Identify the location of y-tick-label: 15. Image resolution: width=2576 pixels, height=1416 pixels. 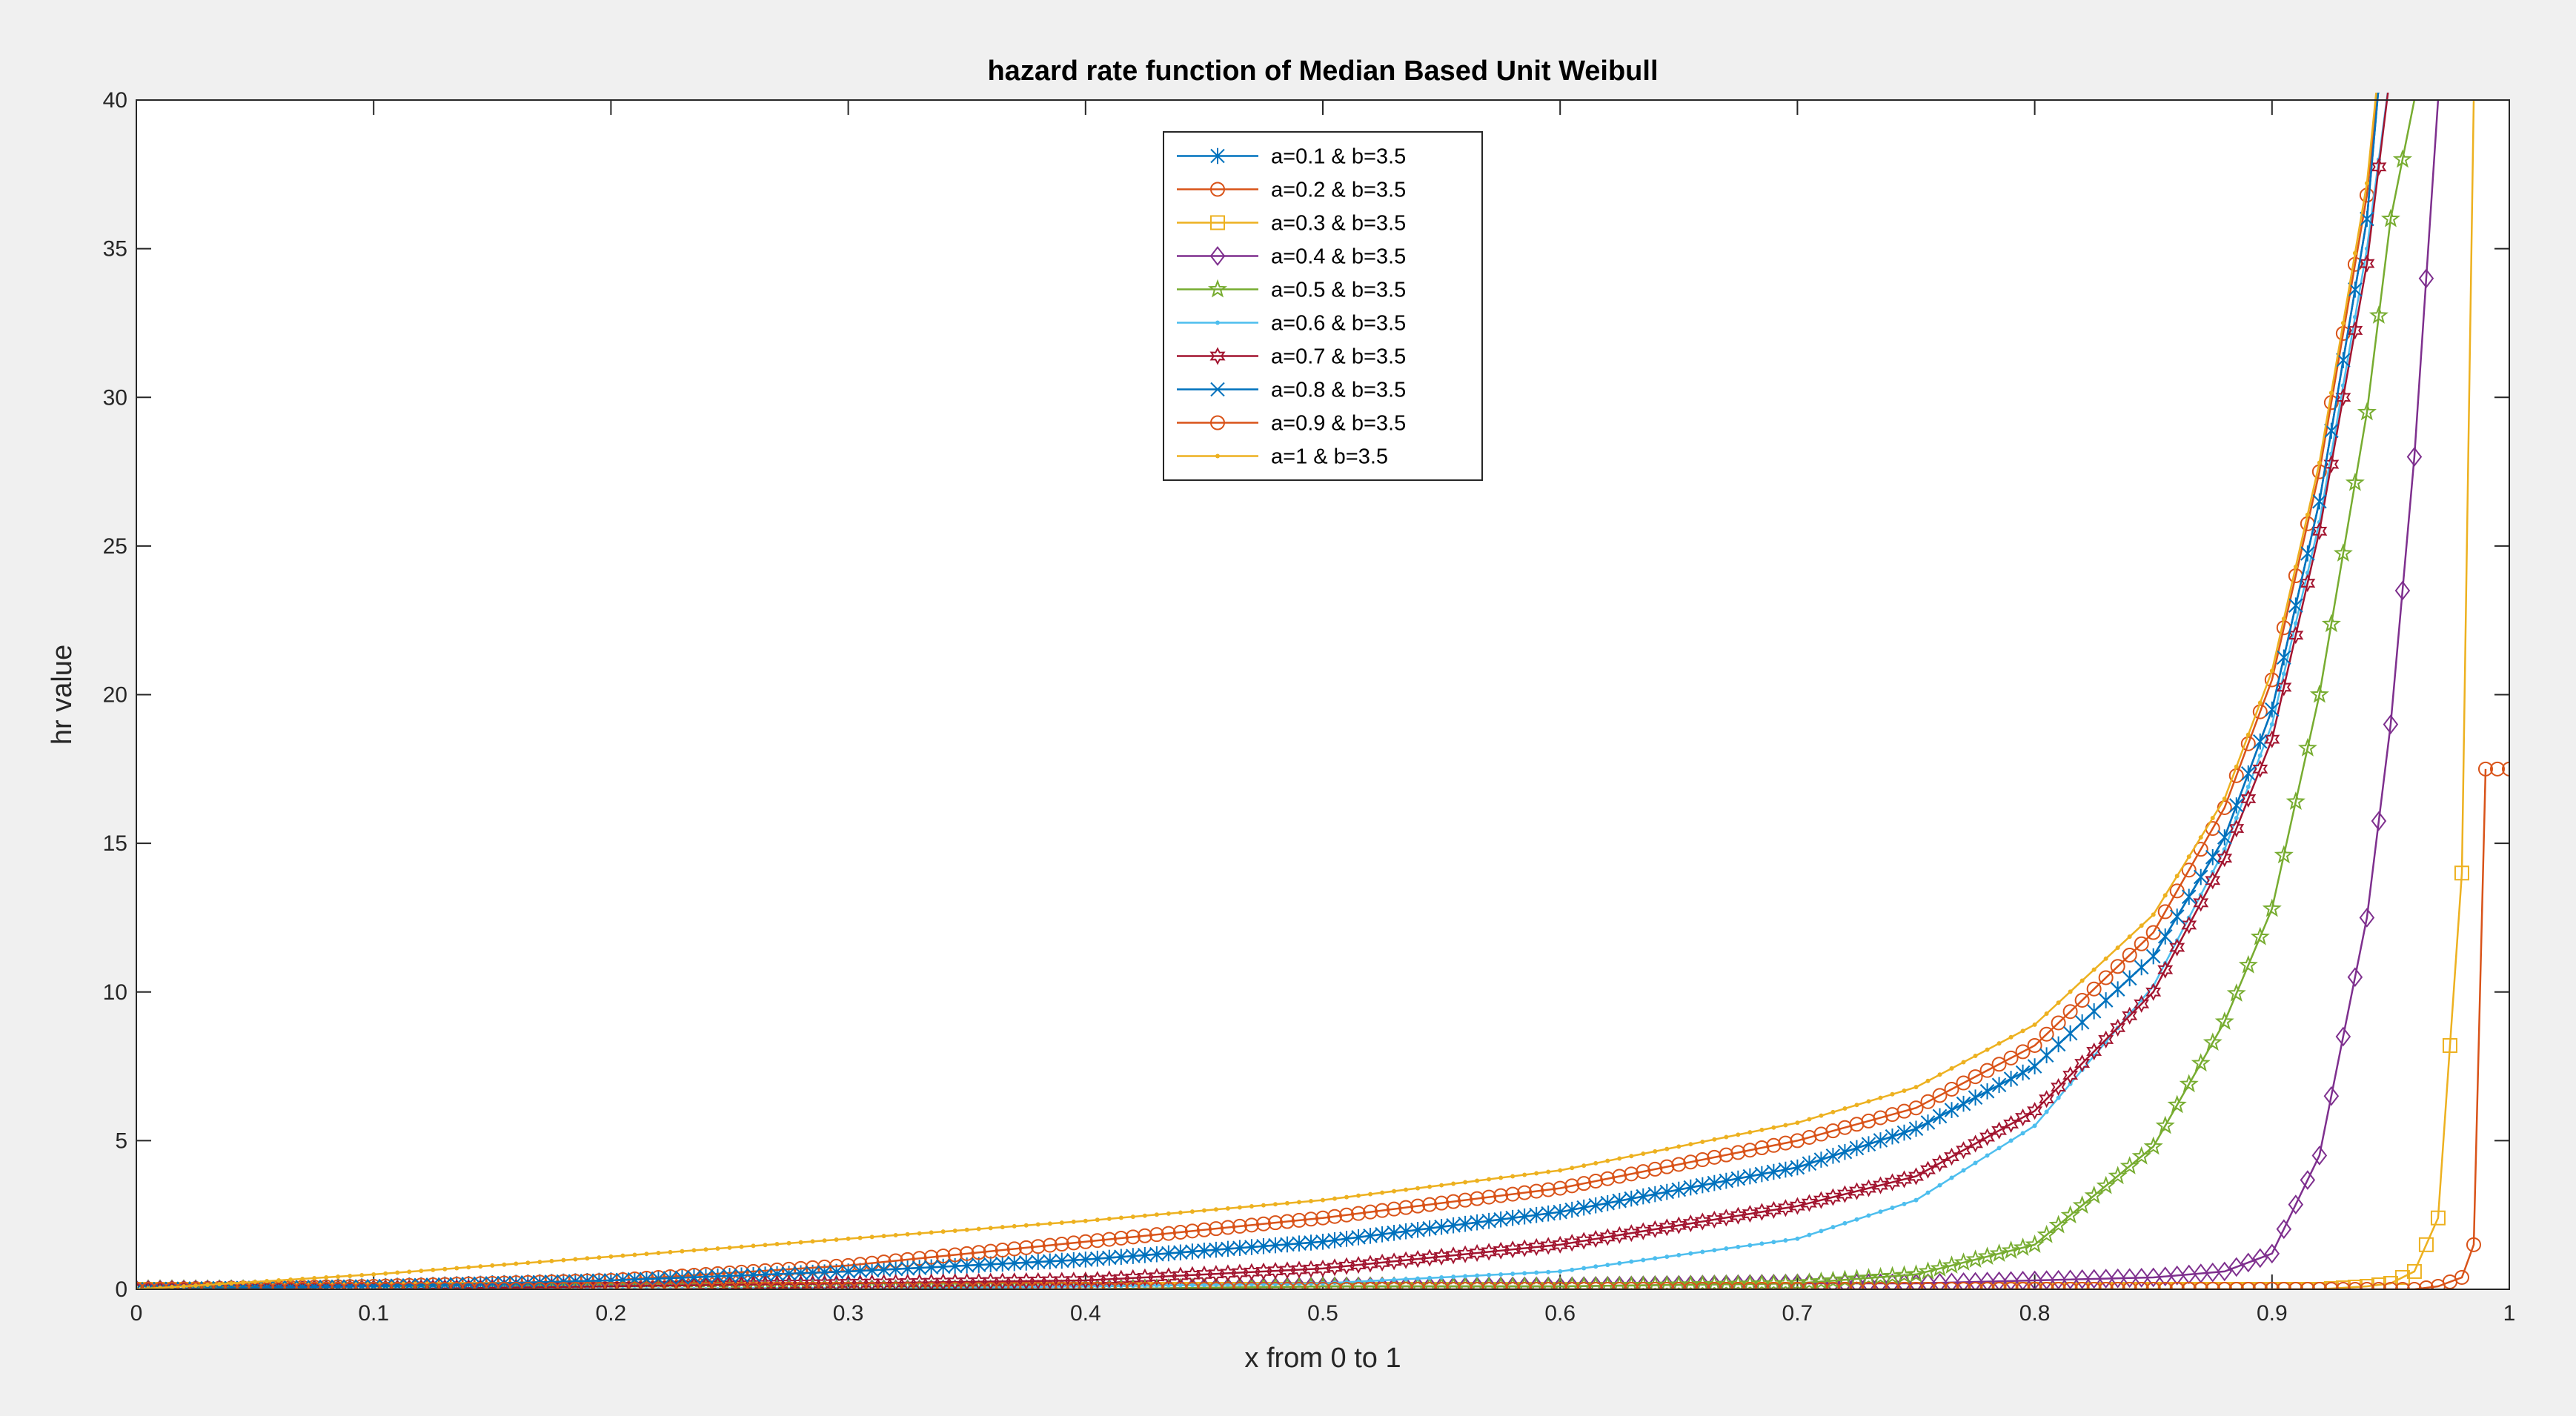
(115, 843).